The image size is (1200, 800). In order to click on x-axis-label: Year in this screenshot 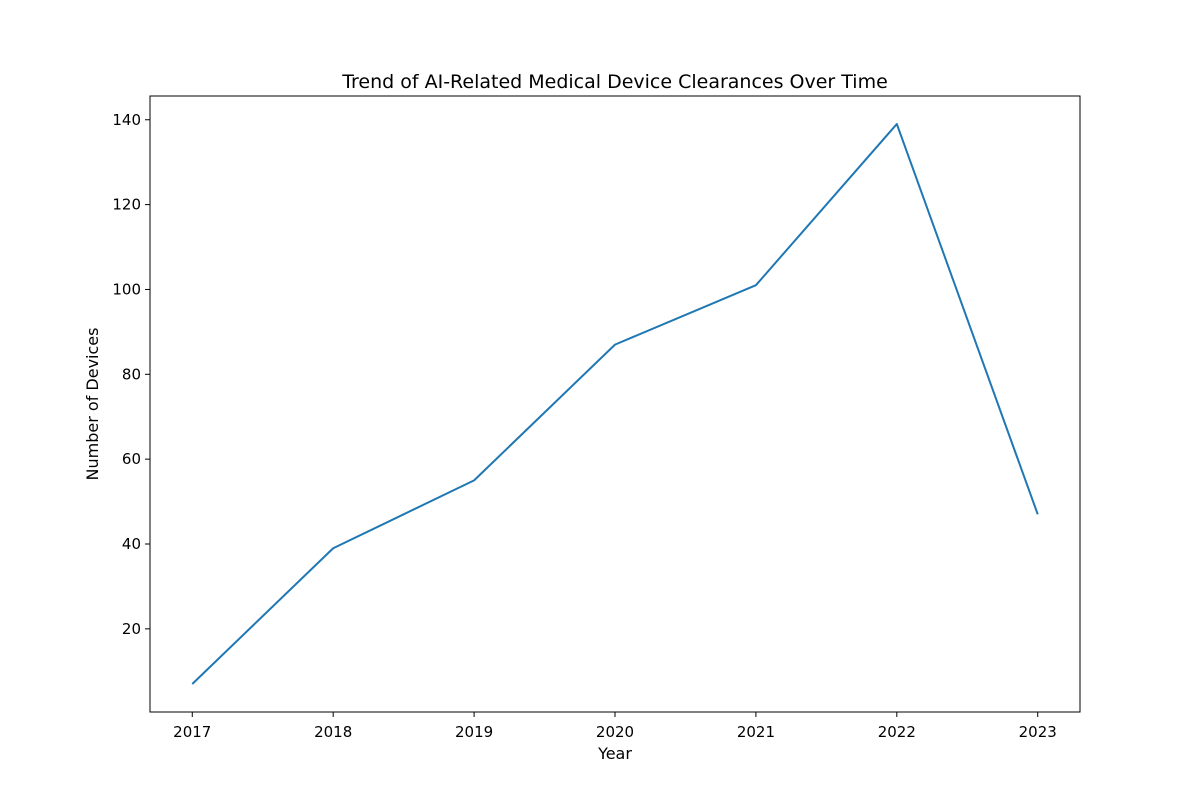, I will do `click(614, 753)`.